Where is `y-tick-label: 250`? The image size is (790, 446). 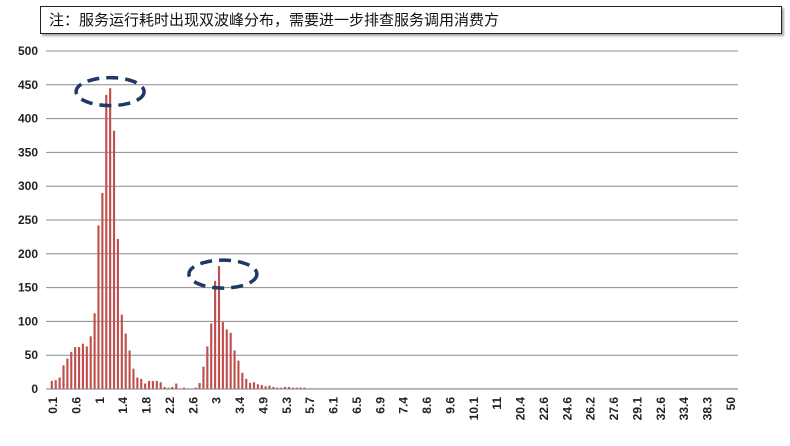
y-tick-label: 250 is located at coordinates (28, 220).